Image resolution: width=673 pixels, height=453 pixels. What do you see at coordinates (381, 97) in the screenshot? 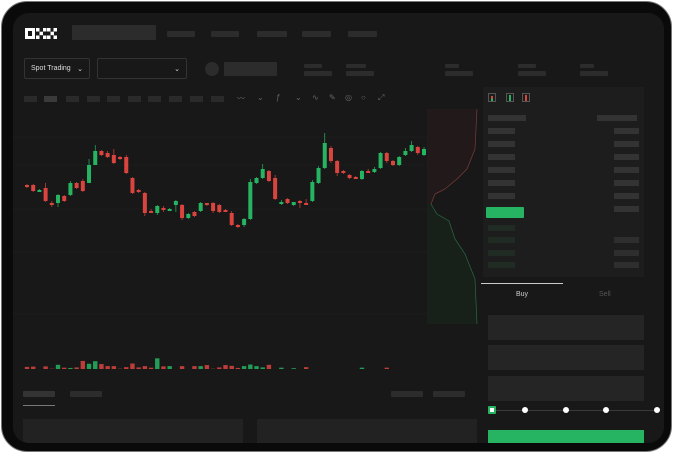
I see `expand-icon: ⤢` at bounding box center [381, 97].